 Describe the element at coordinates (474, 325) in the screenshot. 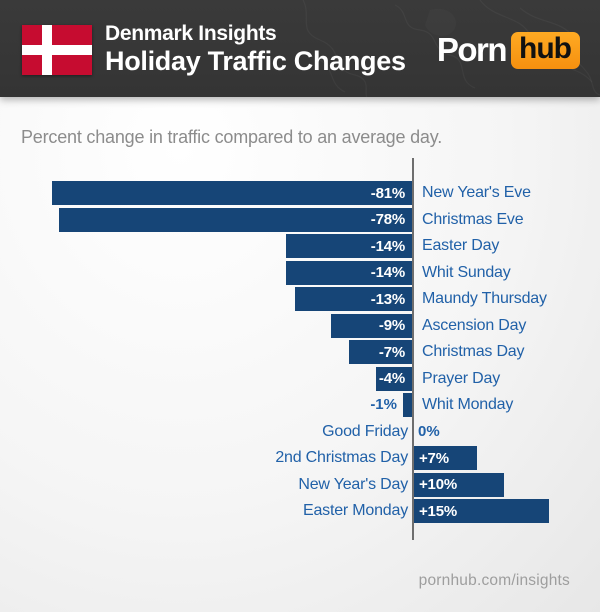

I see `category-label: Ascension Day` at that location.